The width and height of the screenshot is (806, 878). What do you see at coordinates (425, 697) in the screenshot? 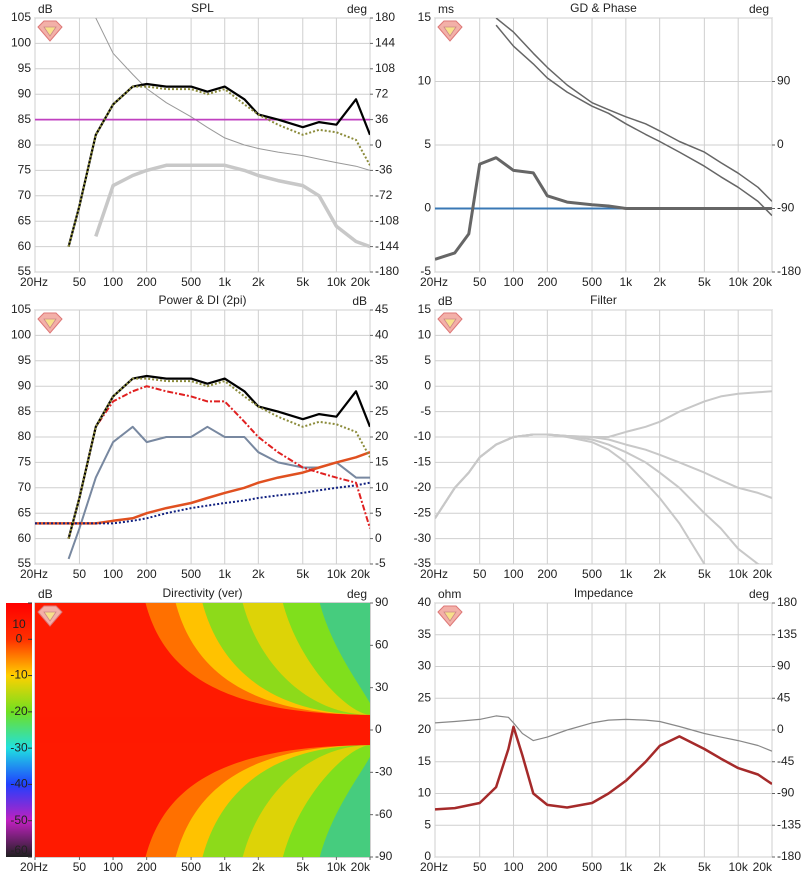
I see `y-tick-label: 25` at bounding box center [425, 697].